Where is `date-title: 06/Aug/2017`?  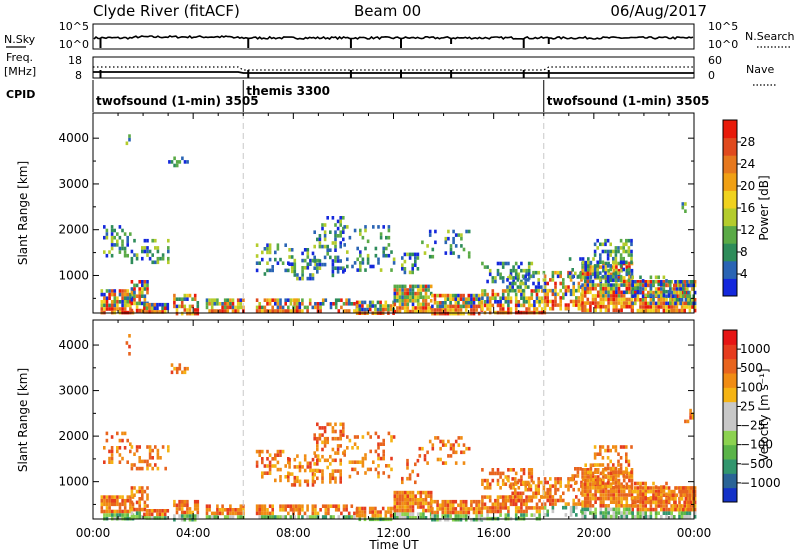 date-title: 06/Aug/2017 is located at coordinates (658, 11).